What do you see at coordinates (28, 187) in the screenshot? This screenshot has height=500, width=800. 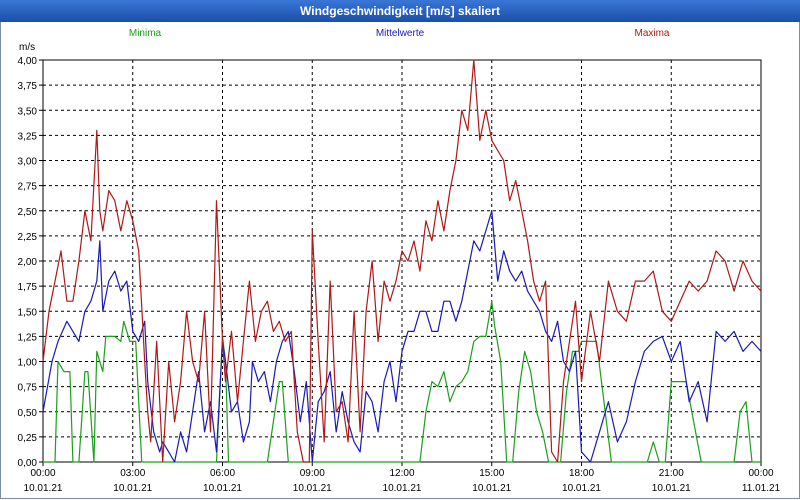 I see `y-tick-label: 2,75` at bounding box center [28, 187].